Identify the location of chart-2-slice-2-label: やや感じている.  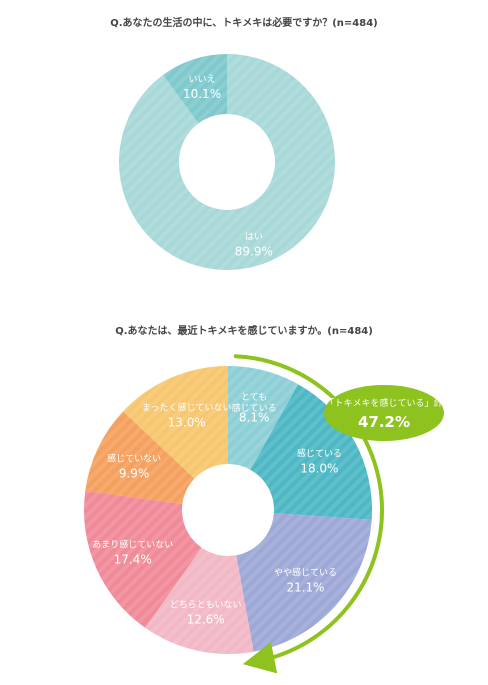
(305, 572).